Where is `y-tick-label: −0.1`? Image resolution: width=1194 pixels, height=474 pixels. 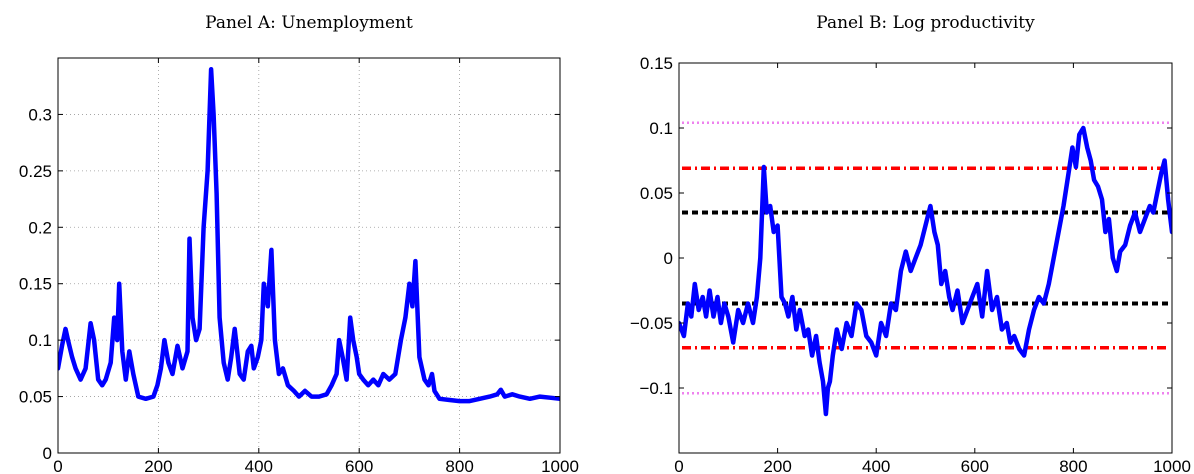
y-tick-label: −0.1 is located at coordinates (656, 388).